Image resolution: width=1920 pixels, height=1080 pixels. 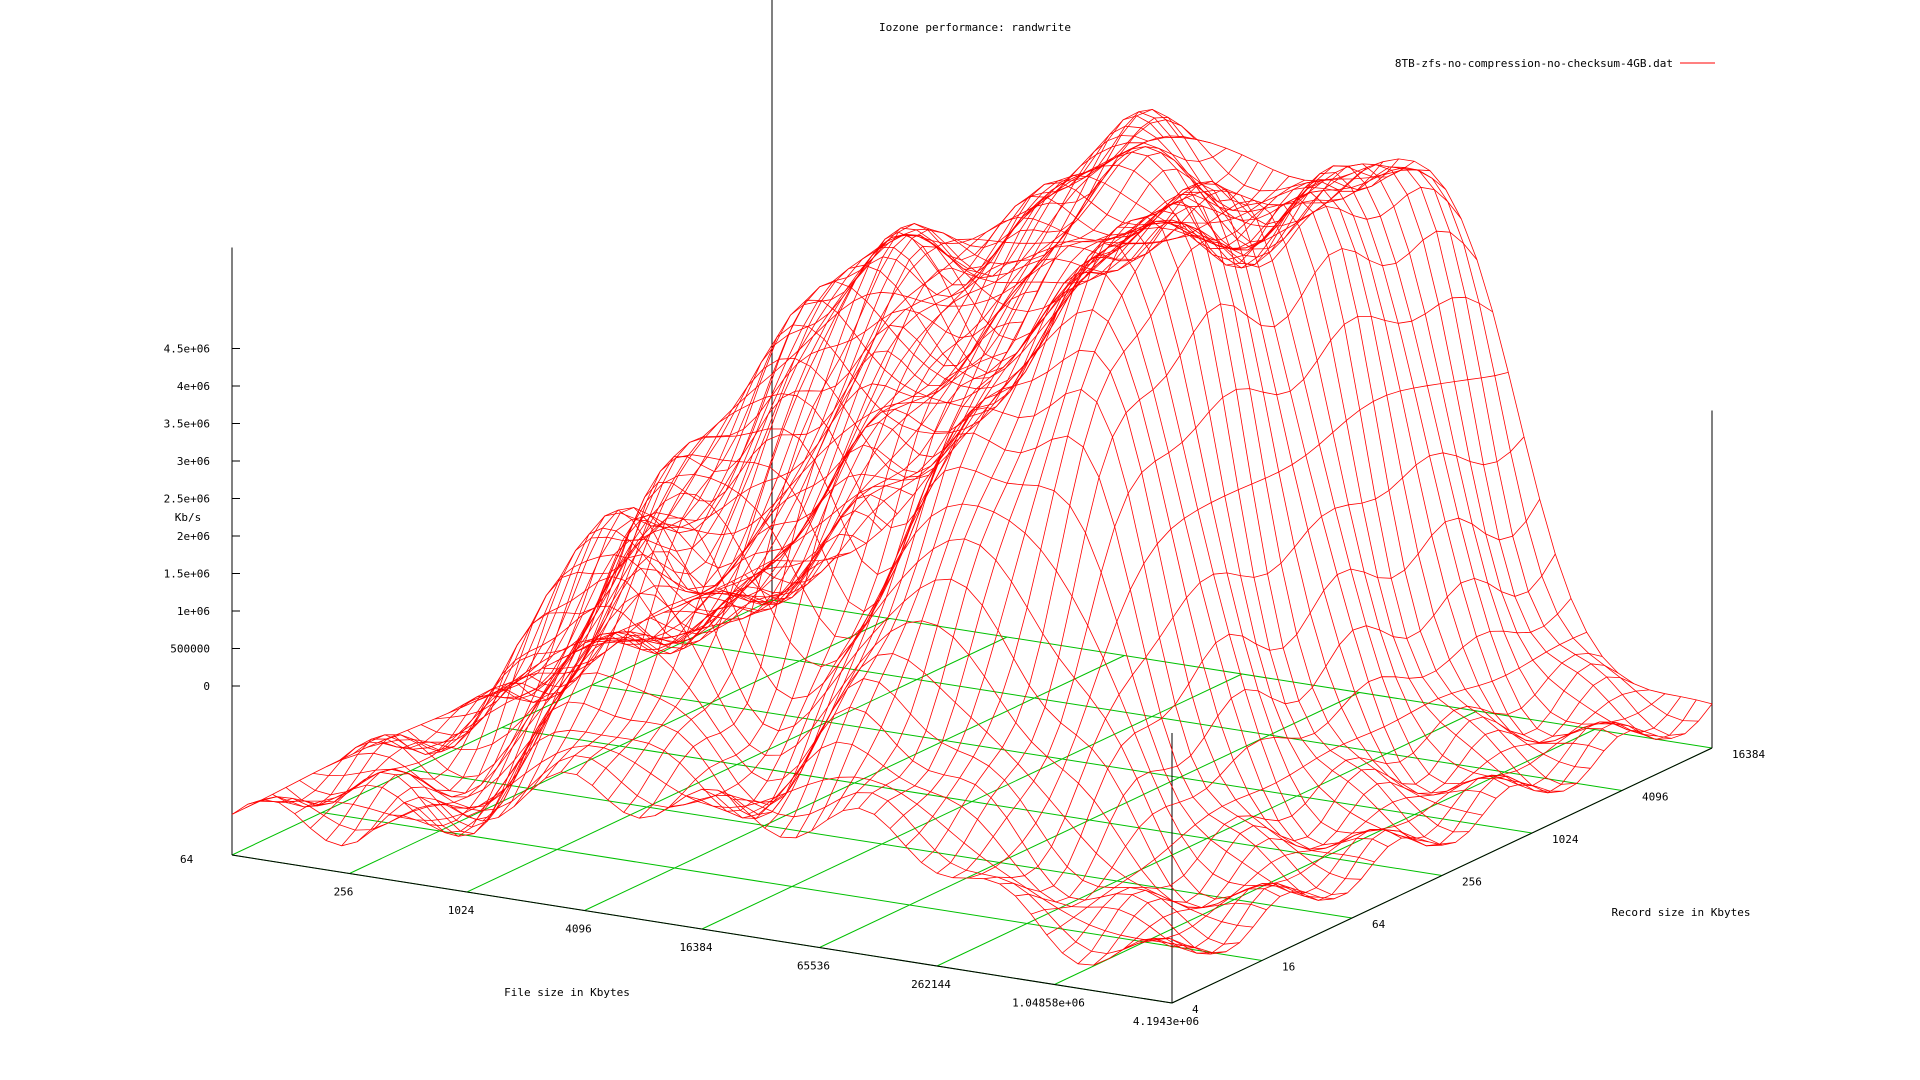 What do you see at coordinates (188, 517) in the screenshot?
I see `z-axis-label: Kb/s` at bounding box center [188, 517].